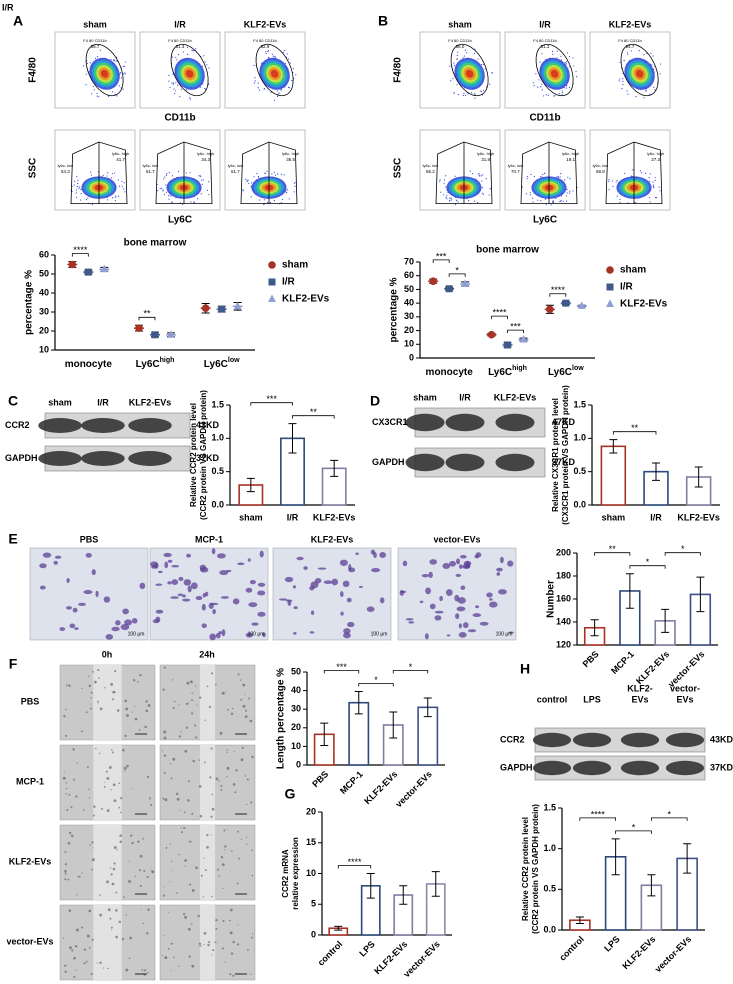 This screenshot has height=984, width=733. Describe the element at coordinates (579, 471) in the screenshot. I see `y-tick-label: 0.5` at that location.